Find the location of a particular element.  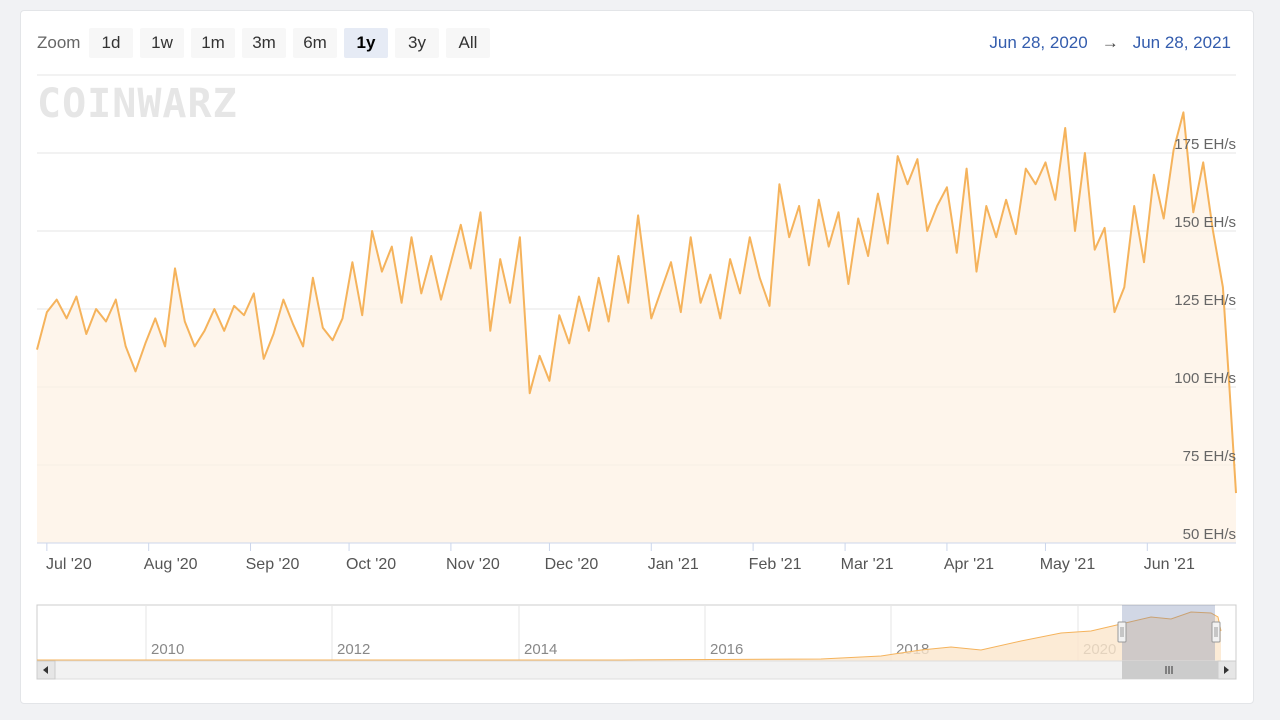

navigator-area is located at coordinates (629, 636).